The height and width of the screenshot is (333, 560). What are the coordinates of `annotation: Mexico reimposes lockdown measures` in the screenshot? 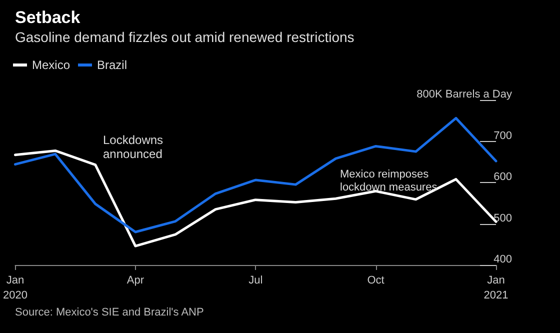 It's located at (389, 181).